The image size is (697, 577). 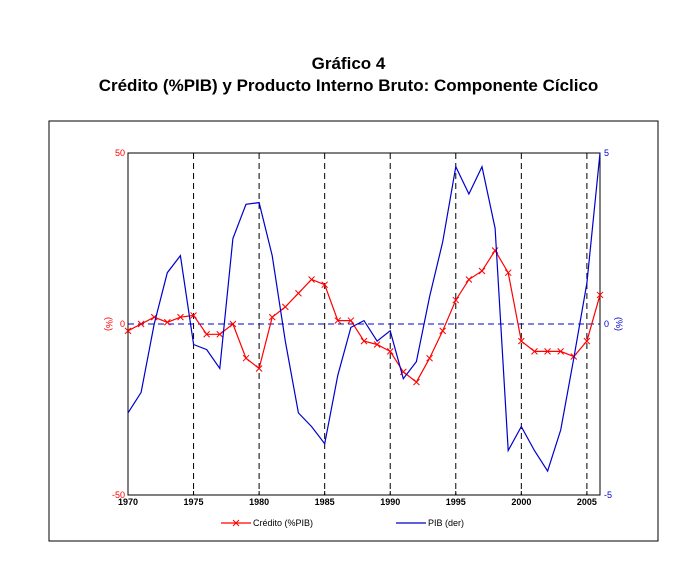 What do you see at coordinates (587, 502) in the screenshot?
I see `x-tick-label: 2005` at bounding box center [587, 502].